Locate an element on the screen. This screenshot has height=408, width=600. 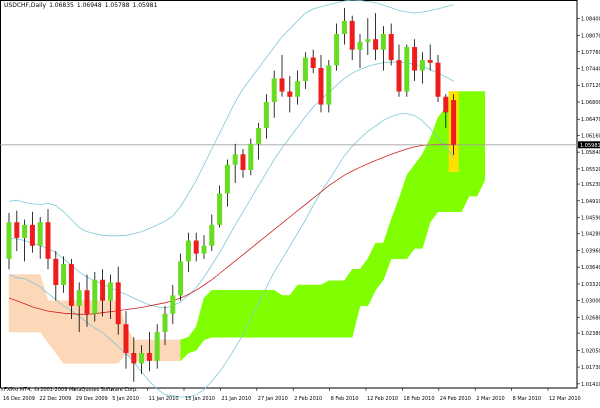
x-tick-label: 18 Feb 2010 is located at coordinates (418, 399).